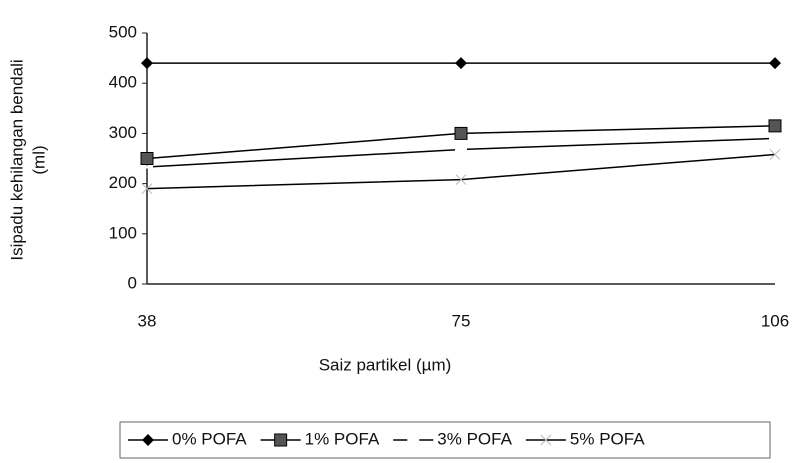 The height and width of the screenshot is (463, 805). I want to click on legend-item: 1% POFA, so click(320, 438).